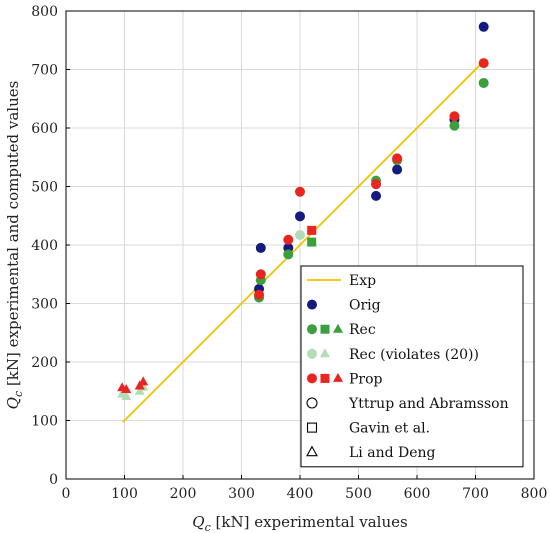  What do you see at coordinates (475, 494) in the screenshot?
I see `x-tick-label: 700` at bounding box center [475, 494].